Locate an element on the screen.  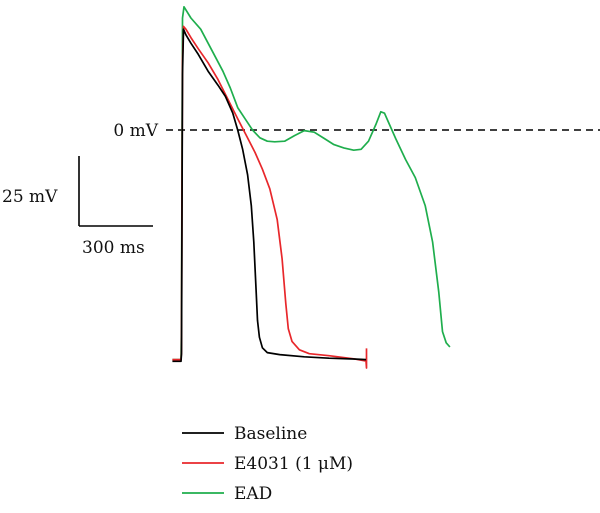
legend: Baseline E4031 (1 μM) EAD is located at coordinates (267, 464).